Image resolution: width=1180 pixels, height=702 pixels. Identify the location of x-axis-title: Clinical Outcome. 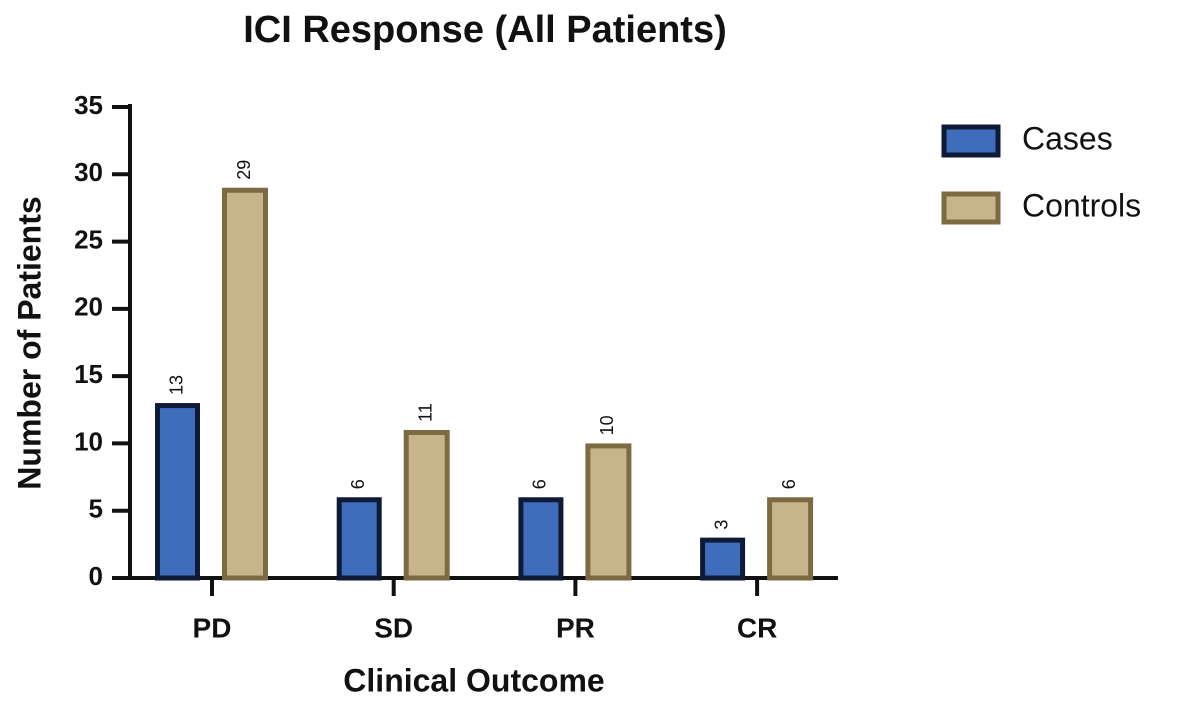
(473, 680).